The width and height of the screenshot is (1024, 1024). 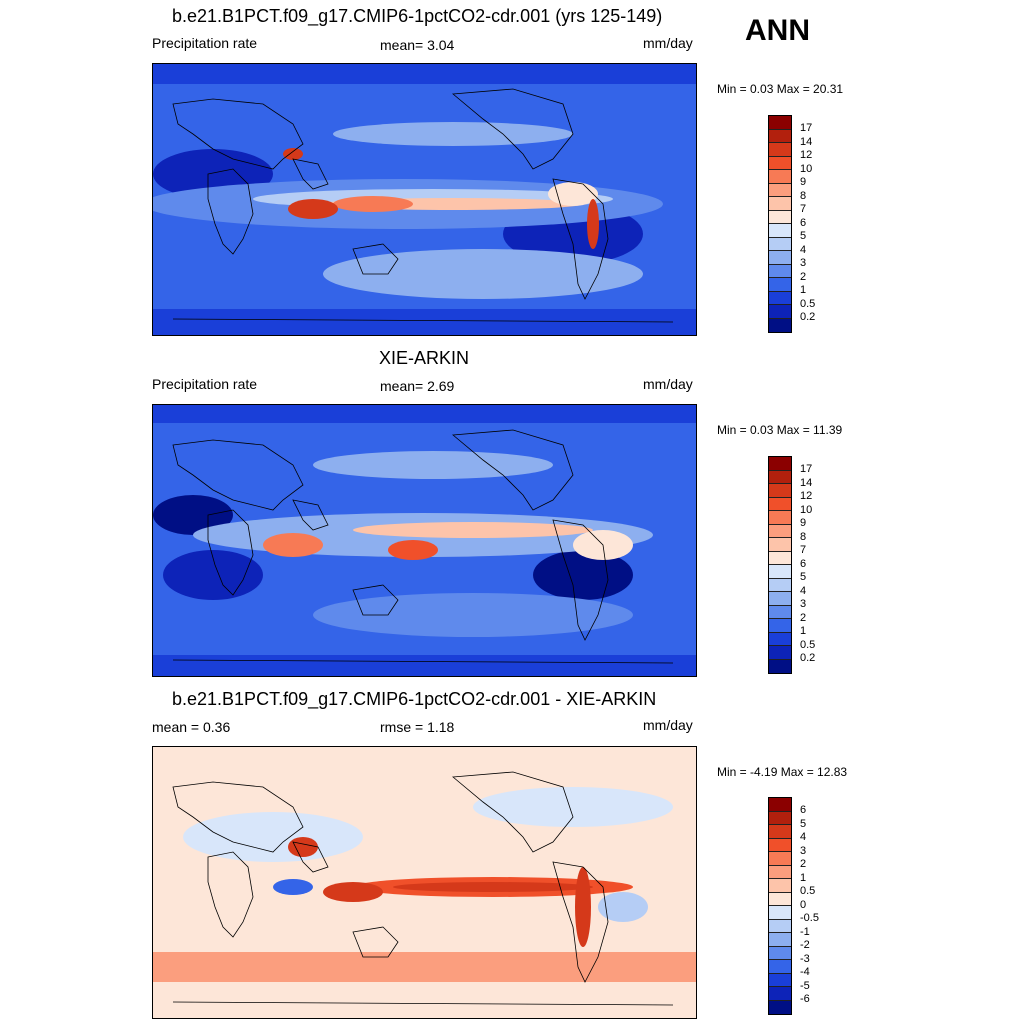 I want to click on panel-3-colorbar, so click(x=780, y=906).